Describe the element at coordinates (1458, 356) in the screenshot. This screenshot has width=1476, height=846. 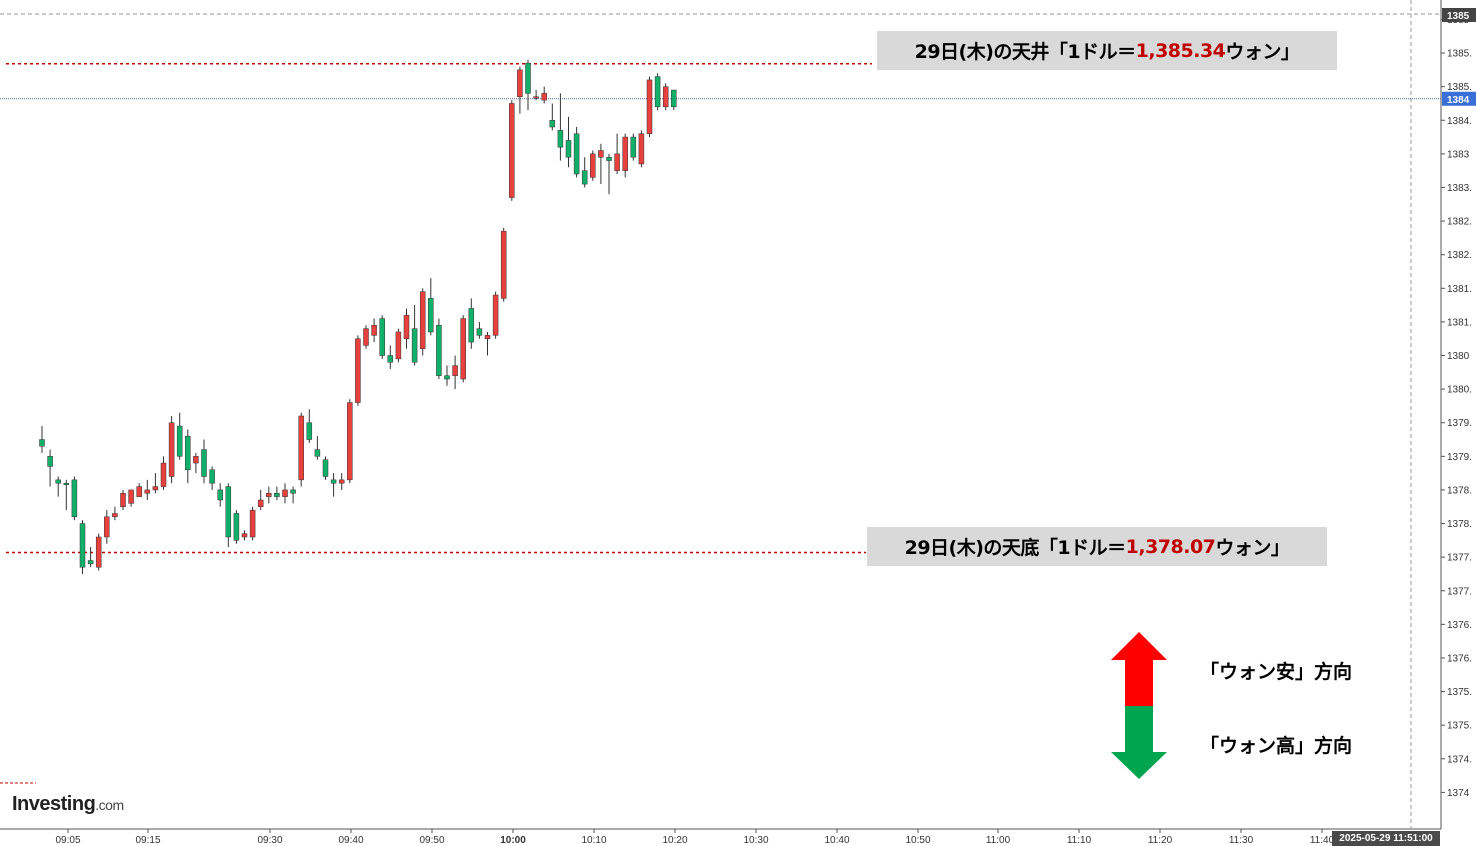
I see `y-tick-label: 1380` at that location.